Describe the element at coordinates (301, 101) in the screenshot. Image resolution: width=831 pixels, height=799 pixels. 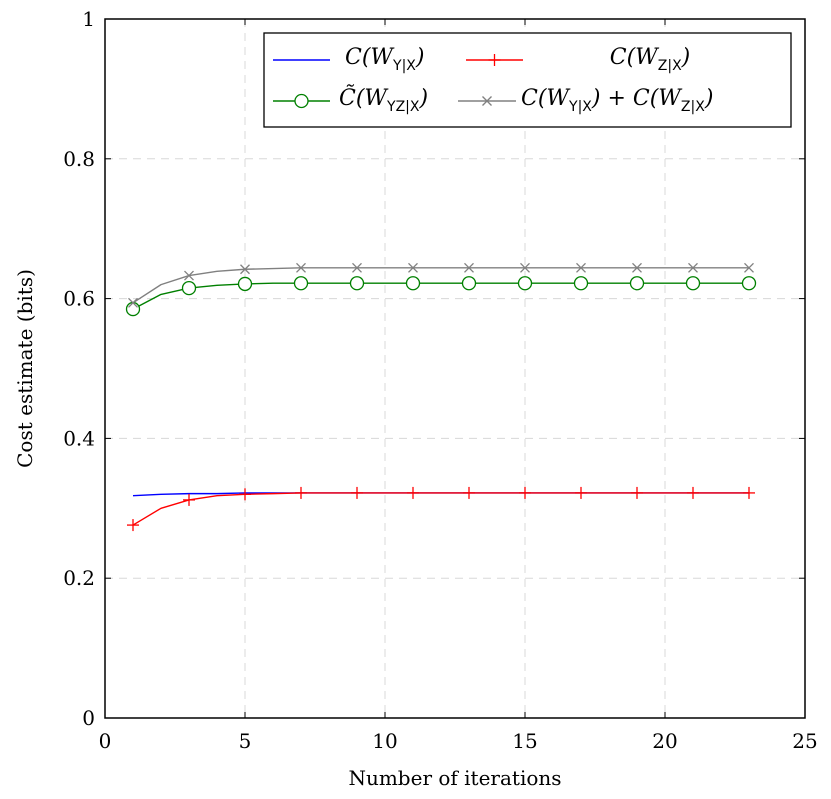
I see `legend-marker-circle` at that location.